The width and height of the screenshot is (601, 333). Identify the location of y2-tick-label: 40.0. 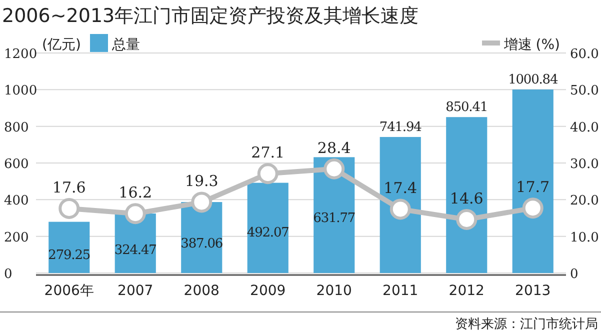
(584, 128).